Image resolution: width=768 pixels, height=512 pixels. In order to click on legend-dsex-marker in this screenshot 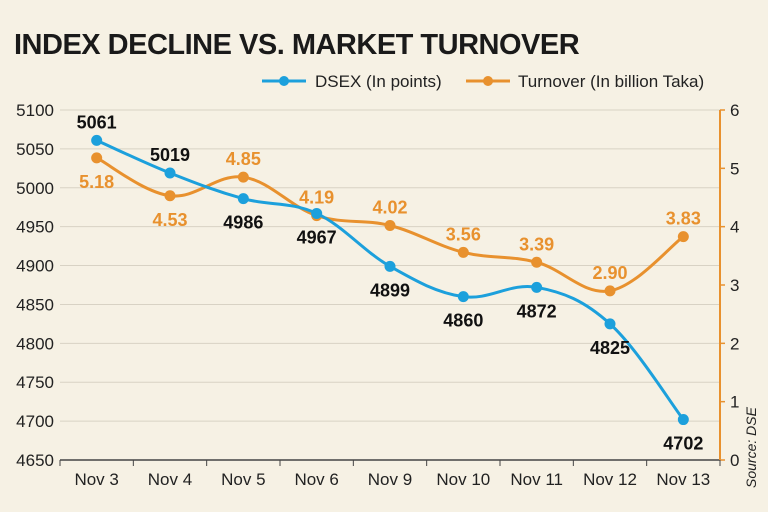, I will do `click(284, 81)`.